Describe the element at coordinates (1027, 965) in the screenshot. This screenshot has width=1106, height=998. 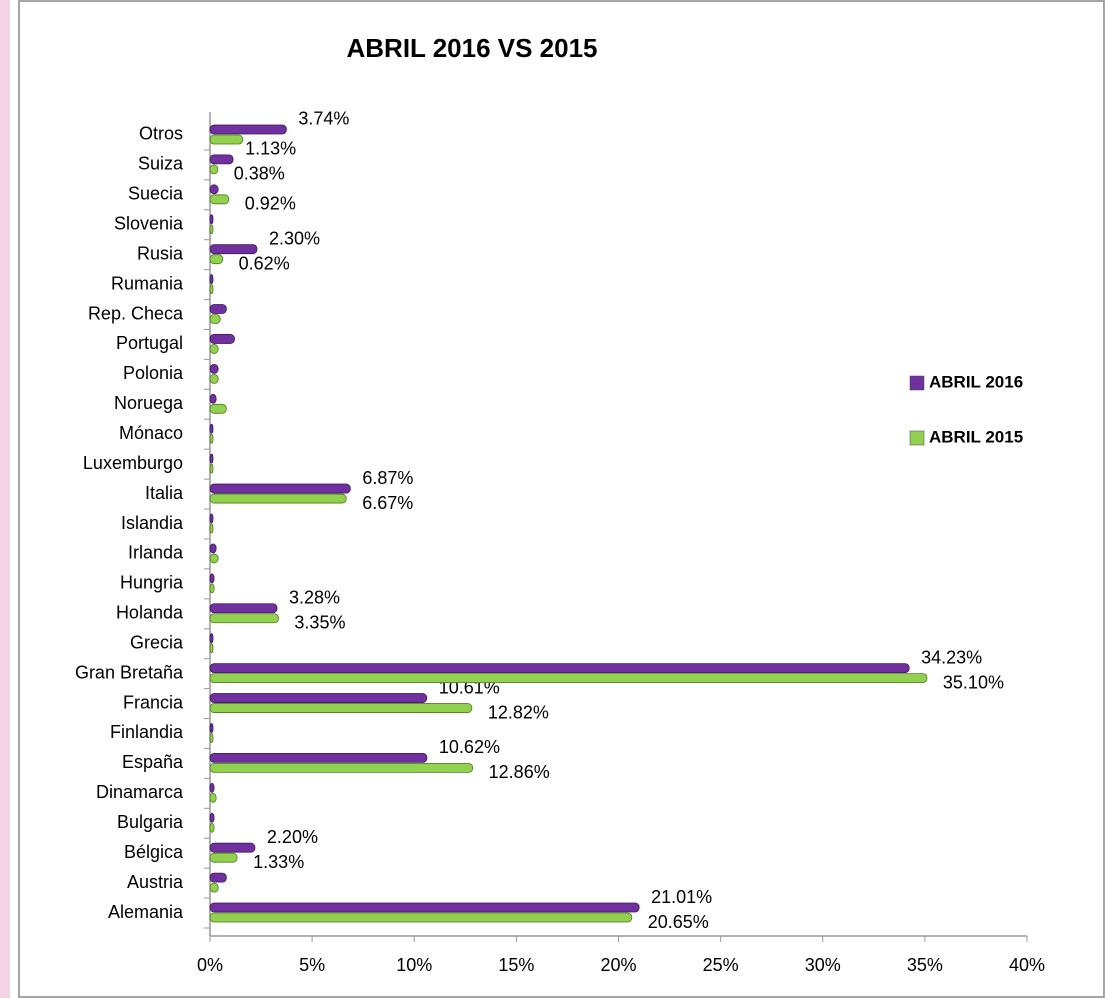
I see `x-tick-label: 40%` at that location.